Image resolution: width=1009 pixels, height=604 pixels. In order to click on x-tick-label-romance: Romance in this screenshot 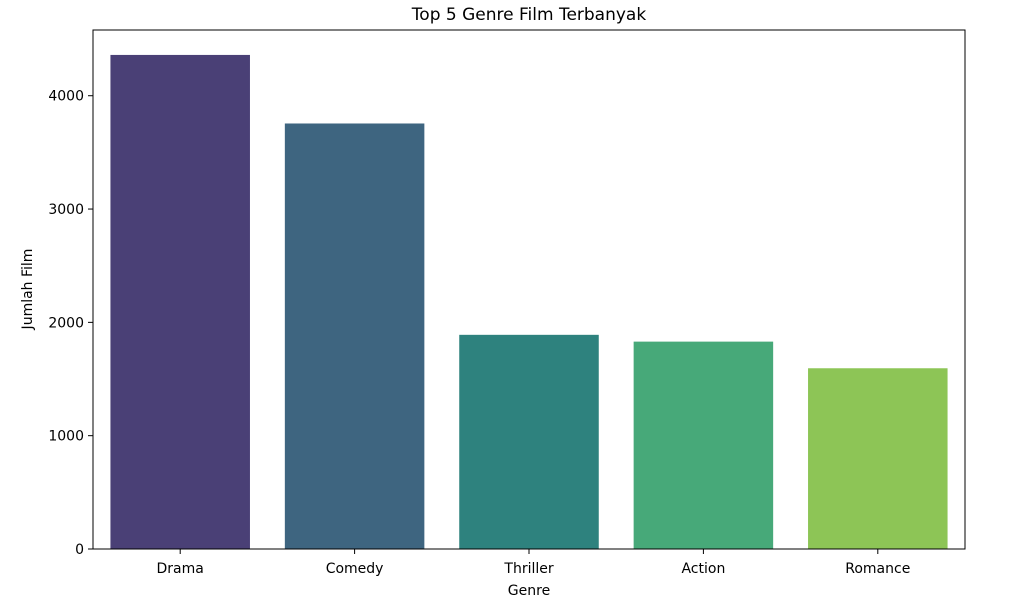, I will do `click(877, 569)`.